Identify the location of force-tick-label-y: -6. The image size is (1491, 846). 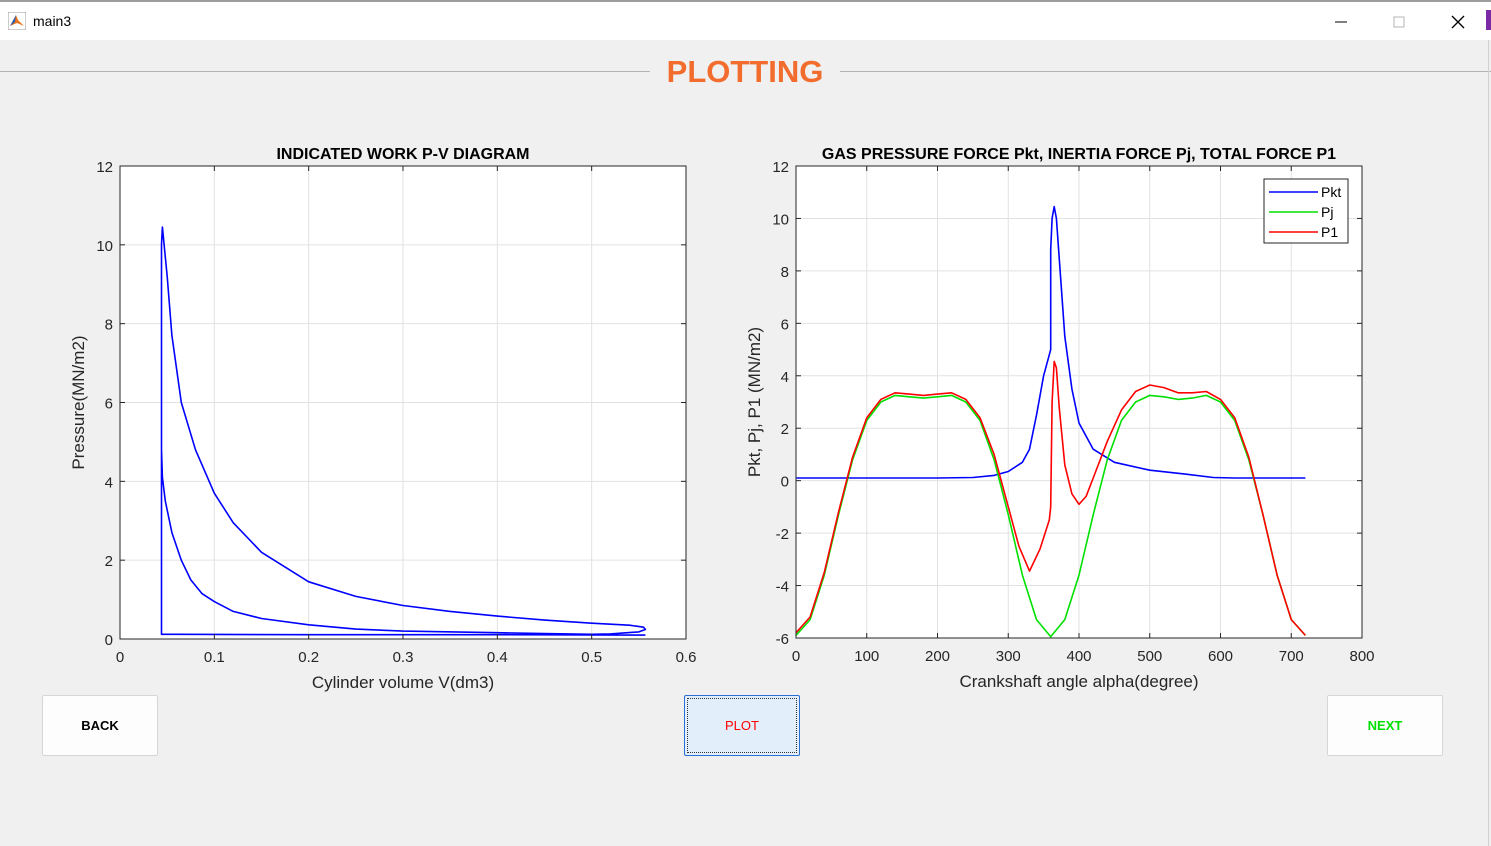
(782, 639).